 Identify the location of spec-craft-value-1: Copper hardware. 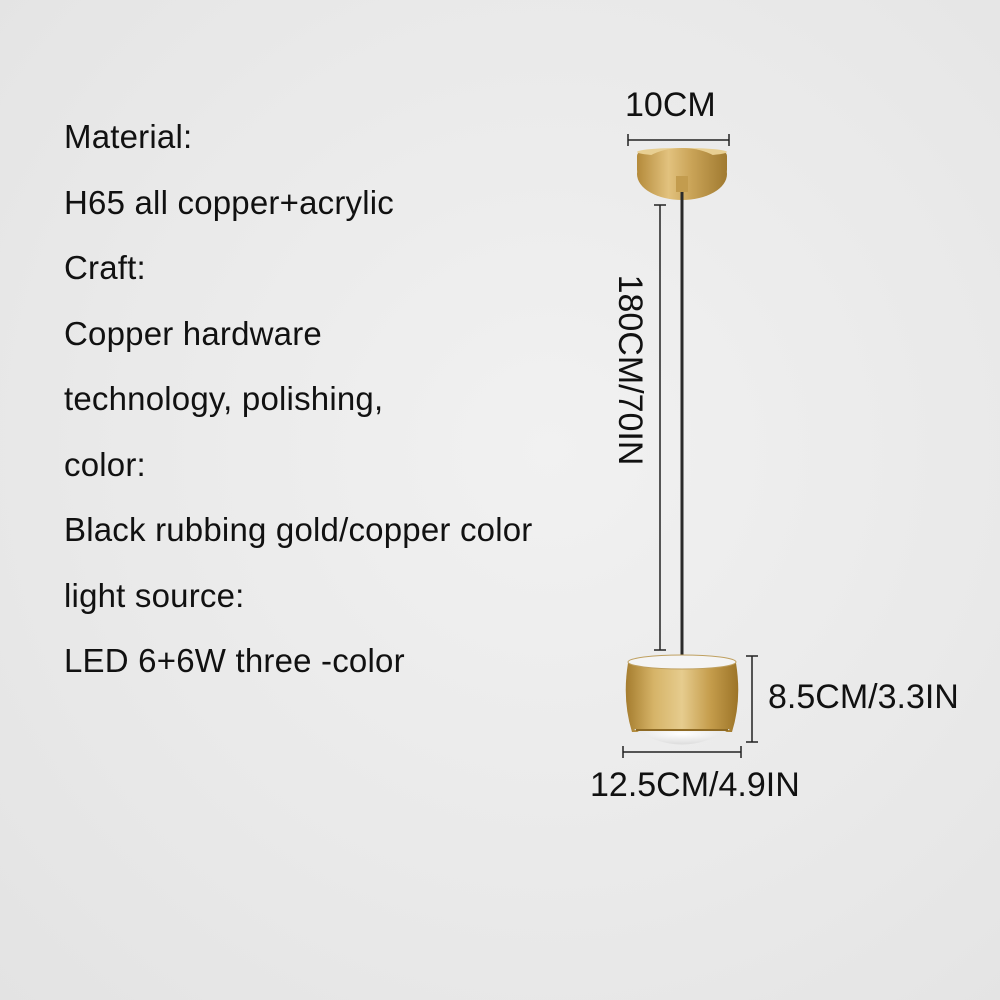
(193, 333).